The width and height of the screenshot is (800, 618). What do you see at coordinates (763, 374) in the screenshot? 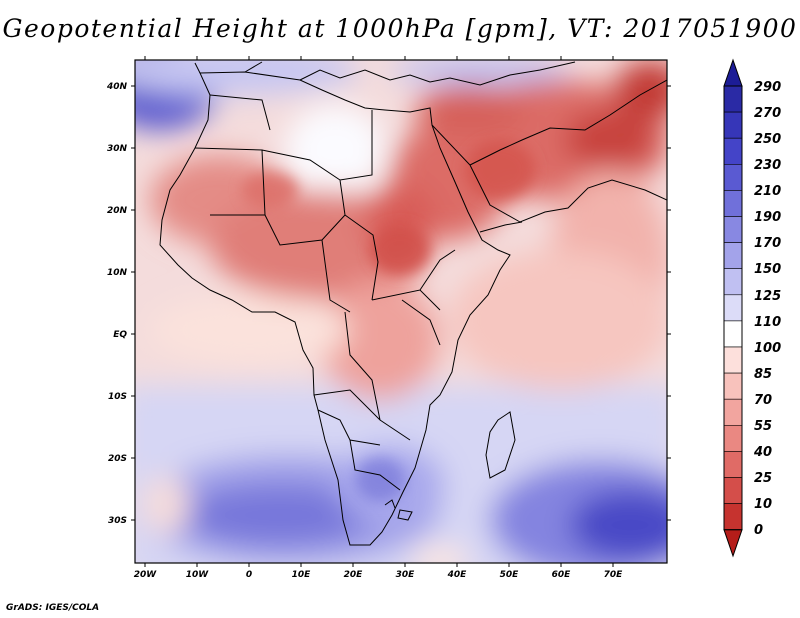
I see `colorbar-label: 85` at bounding box center [763, 374].